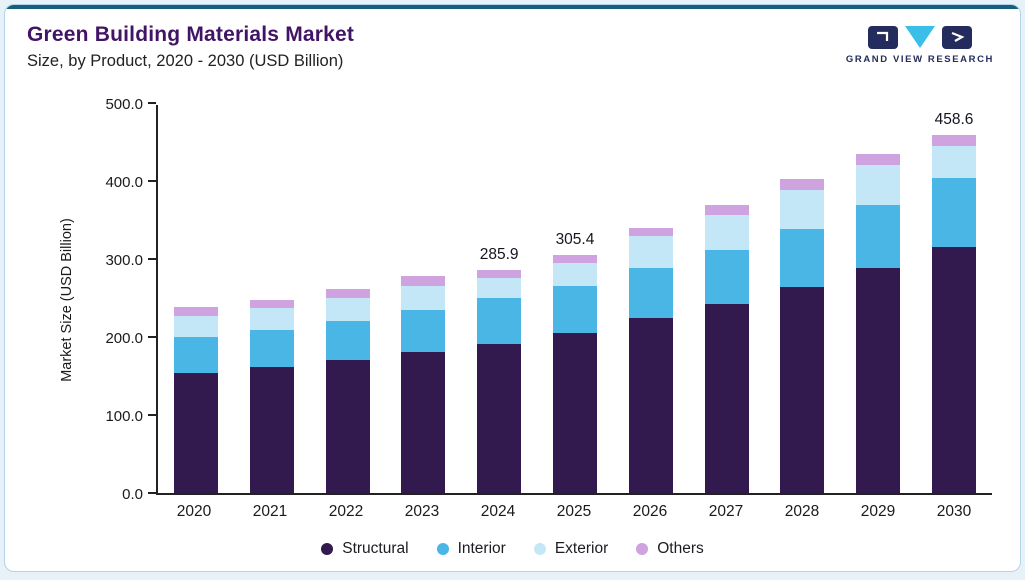 Image resolution: width=1025 pixels, height=580 pixels. What do you see at coordinates (878, 159) in the screenshot?
I see `bar-segment-others-2029` at bounding box center [878, 159].